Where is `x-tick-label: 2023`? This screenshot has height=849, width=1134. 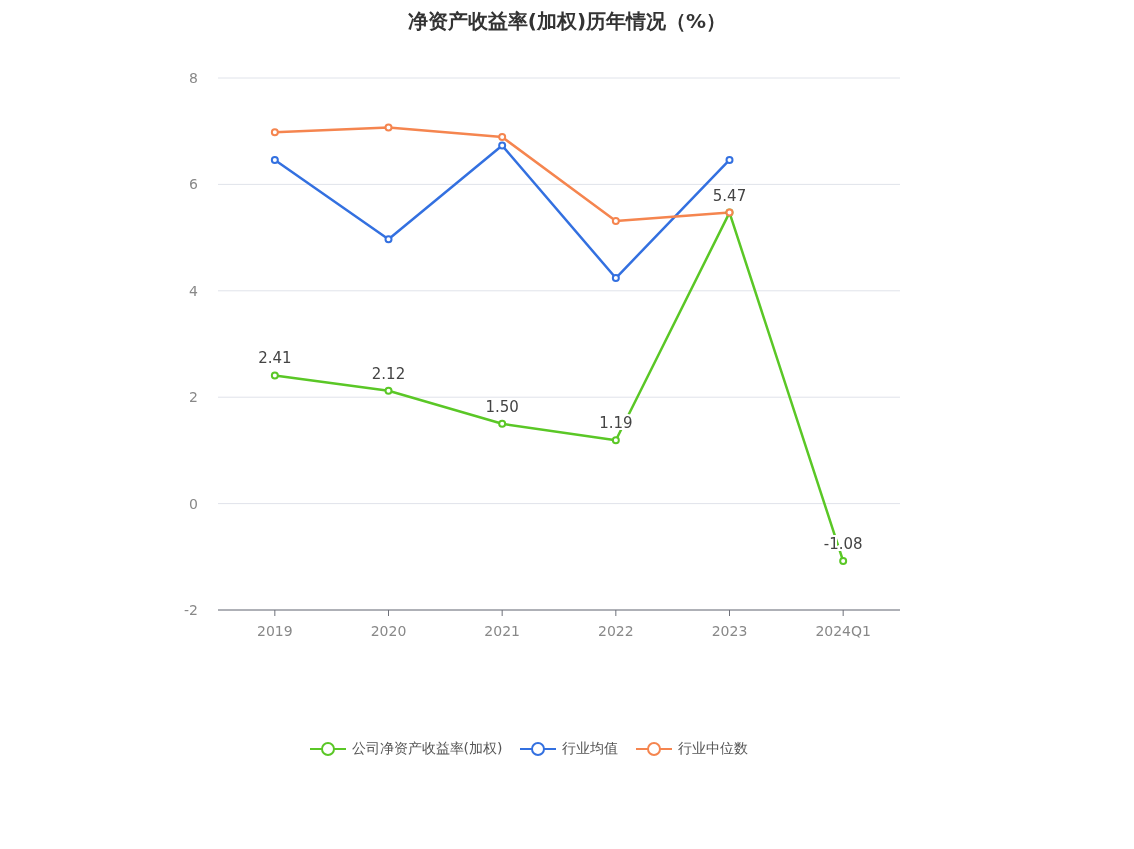
x-tick-label: 2023 is located at coordinates (729, 630).